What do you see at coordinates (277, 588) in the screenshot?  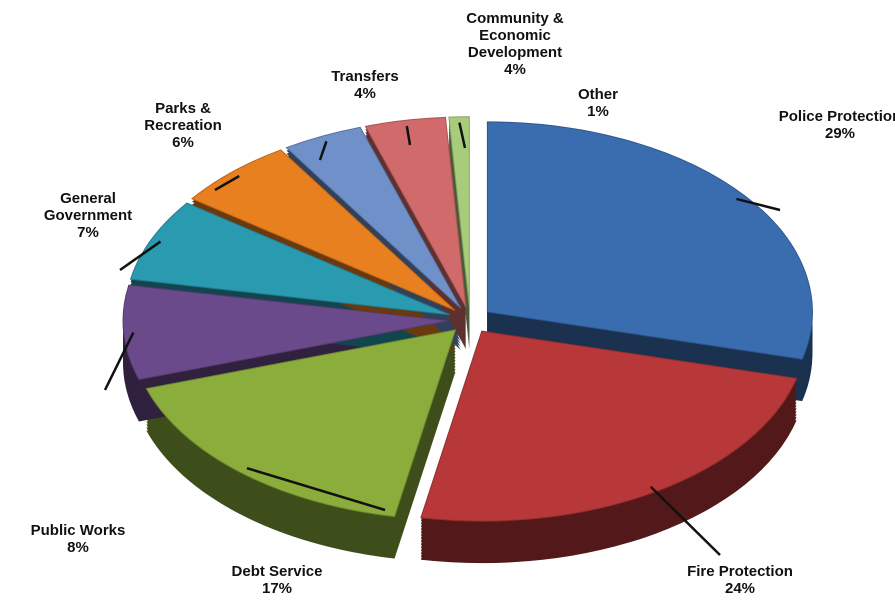 I see `value-label: 17%` at bounding box center [277, 588].